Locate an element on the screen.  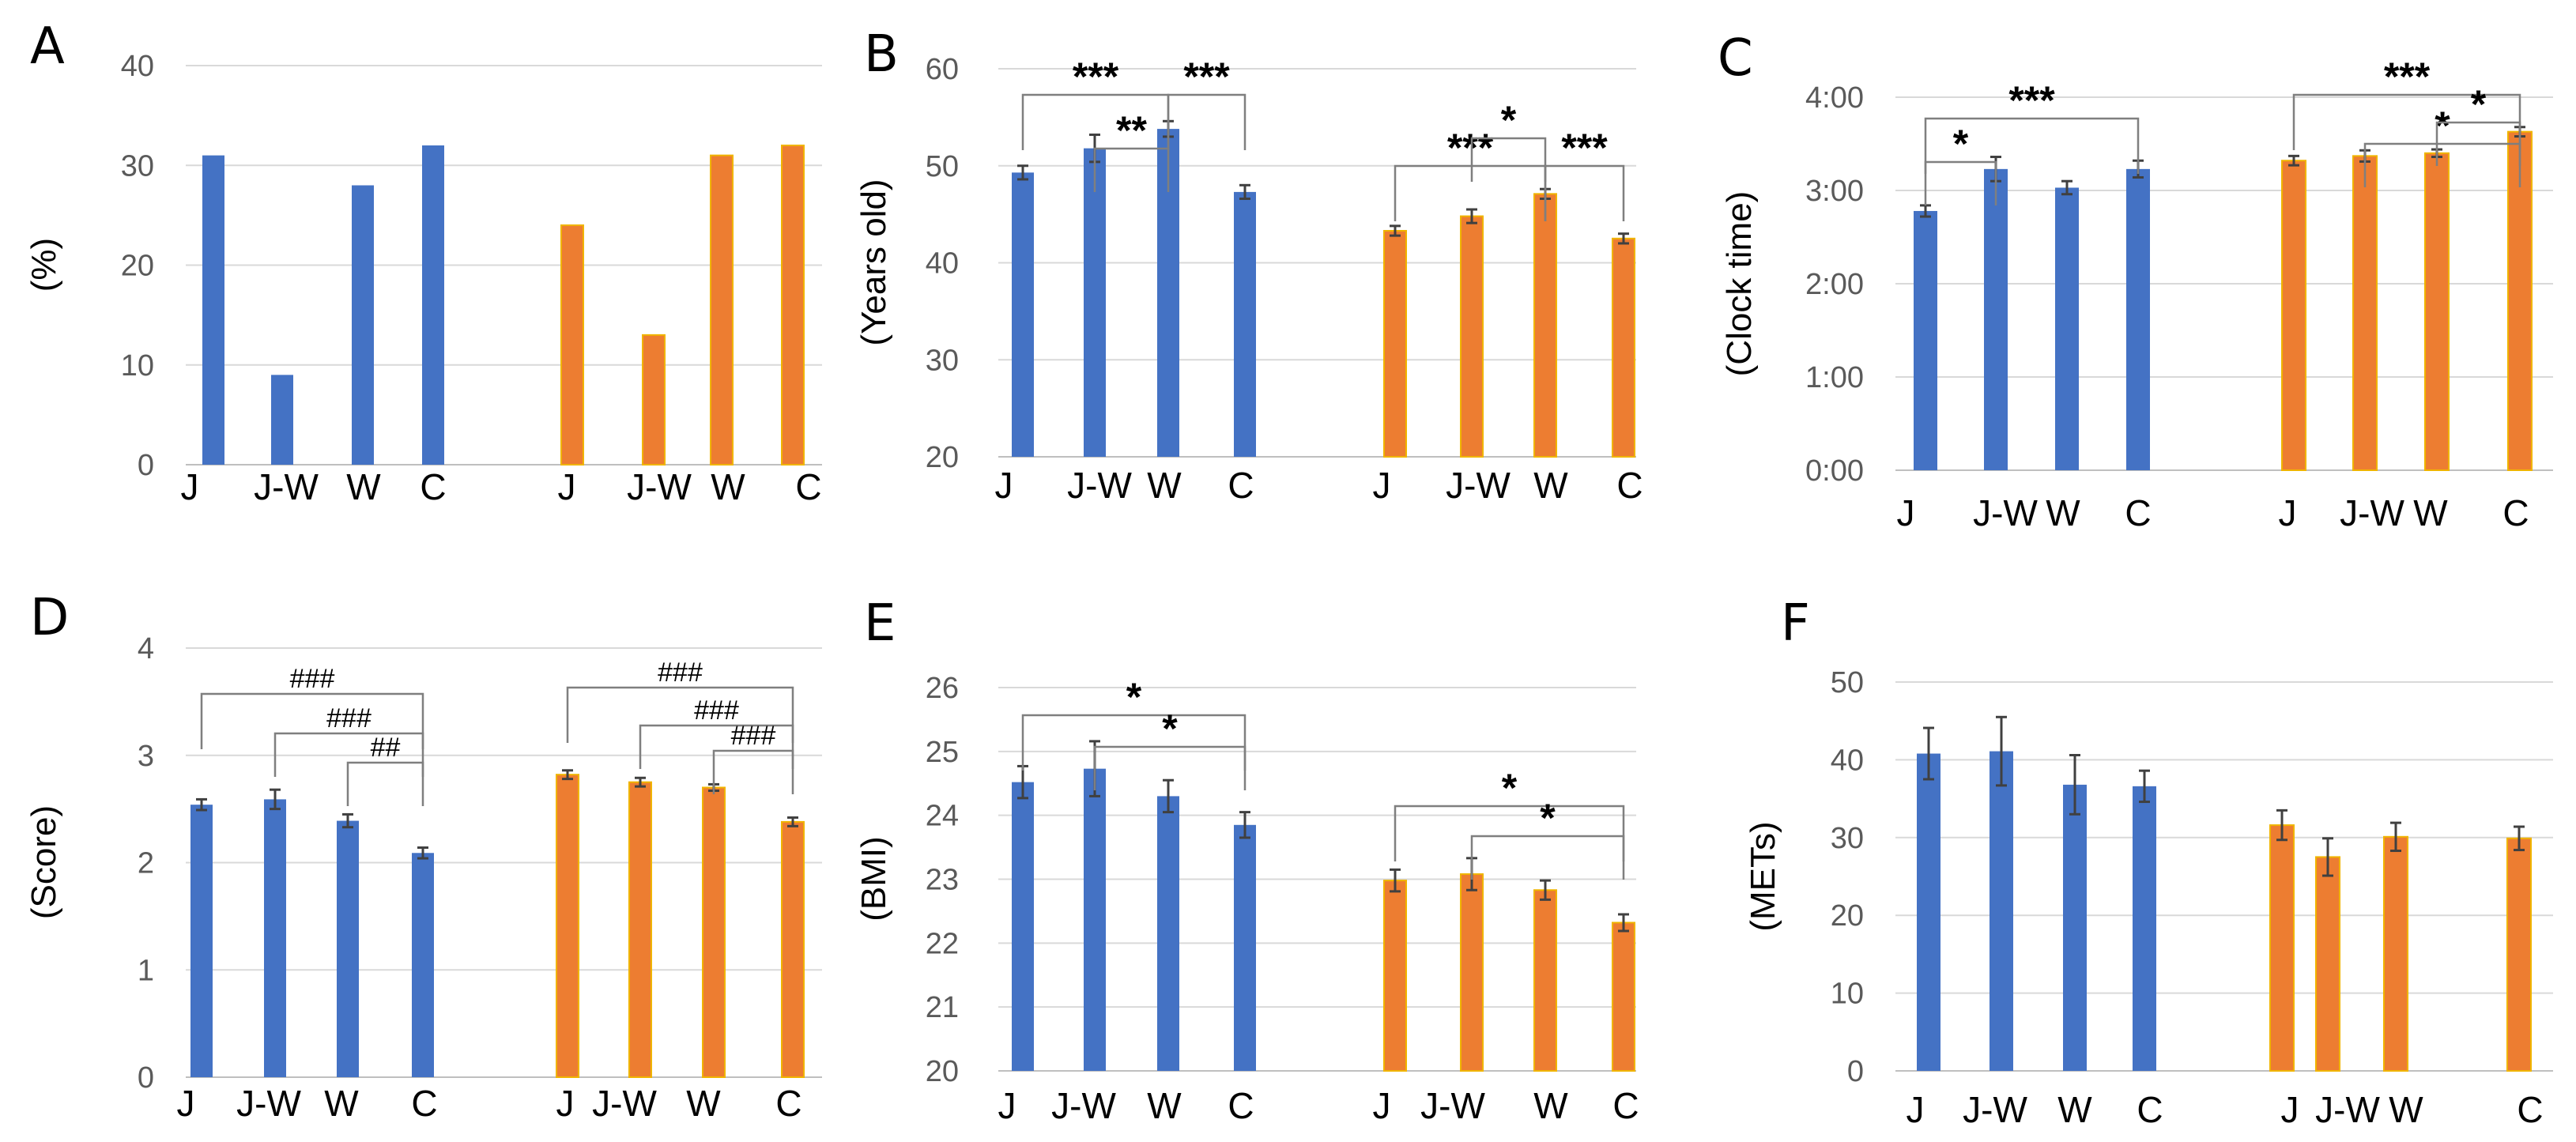
y-tick-label: 23 is located at coordinates (942, 880).